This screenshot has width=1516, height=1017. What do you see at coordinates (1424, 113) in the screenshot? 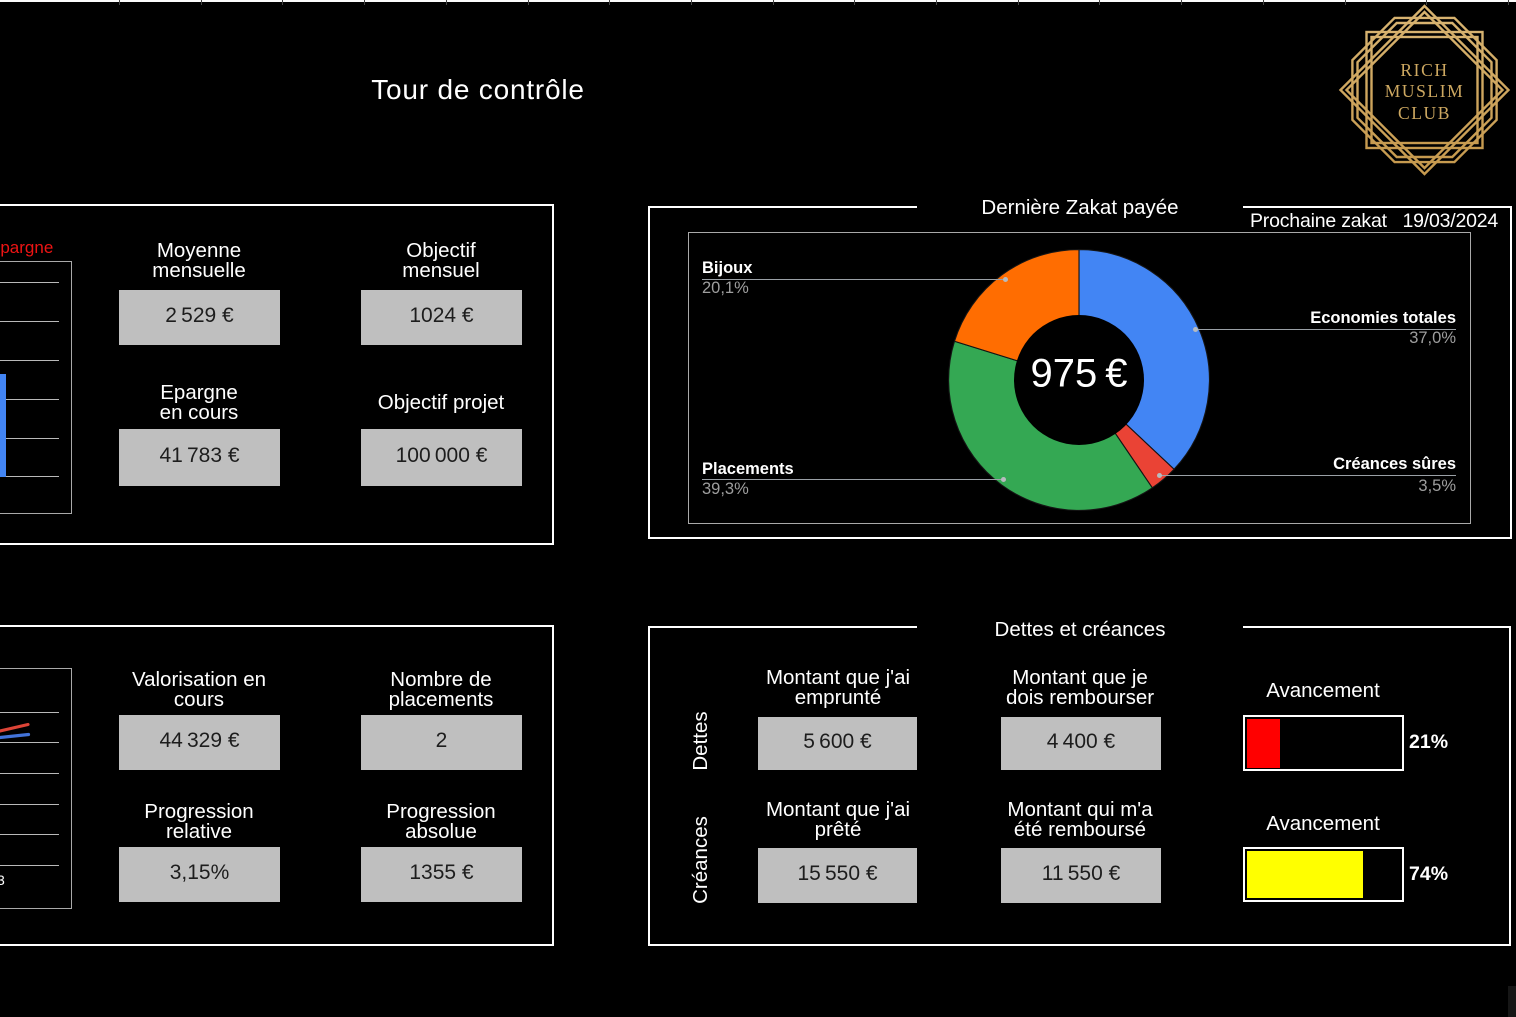
I see `svg-text: CLUB` at bounding box center [1424, 113].